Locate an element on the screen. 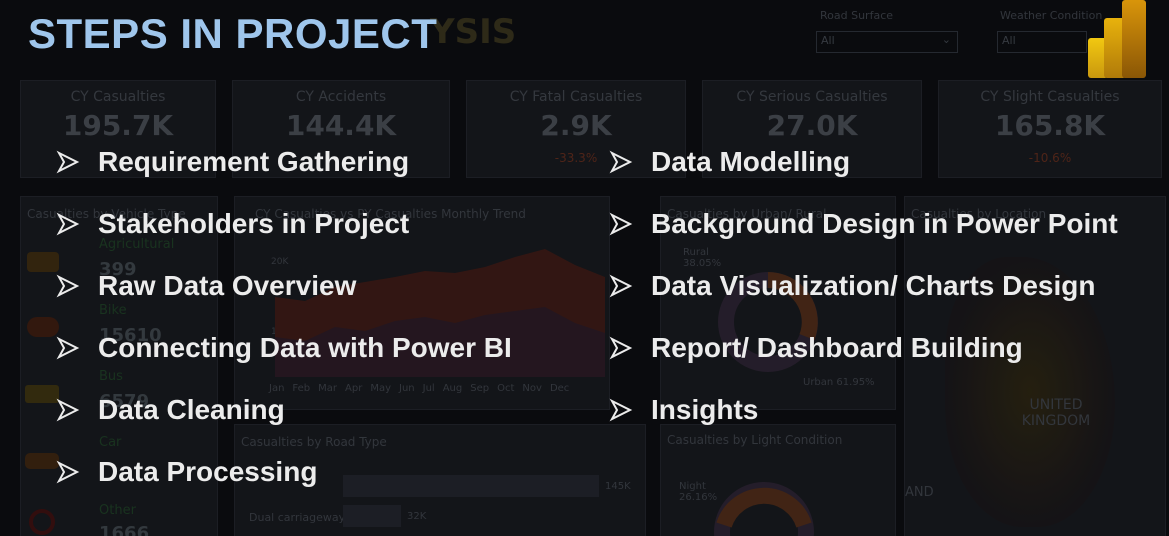 Image resolution: width=1169 pixels, height=536 pixels. month-label: Mar is located at coordinates (328, 388).